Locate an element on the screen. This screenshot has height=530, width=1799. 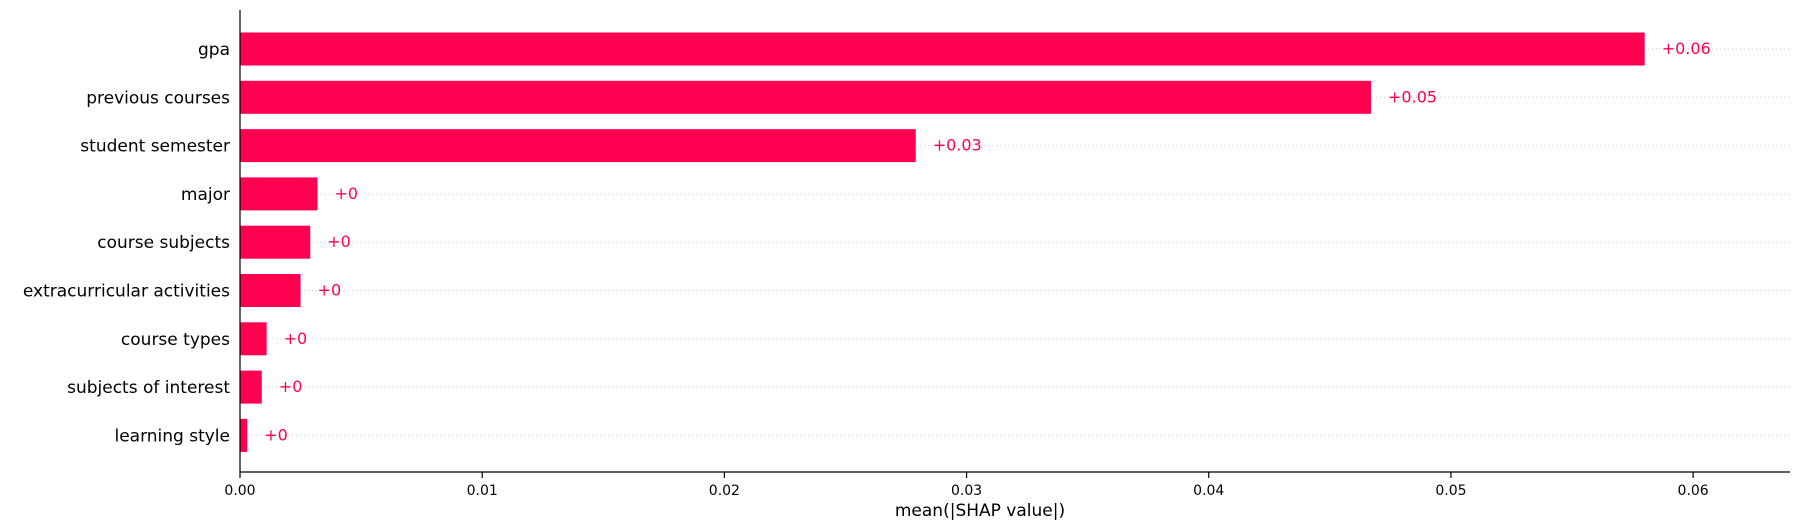
value-label: +0.03 is located at coordinates (957, 145).